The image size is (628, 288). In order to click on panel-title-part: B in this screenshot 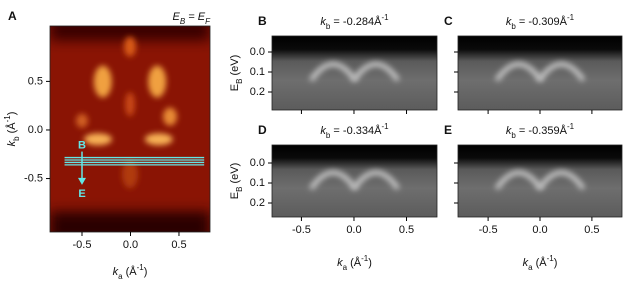, I will do `click(183, 21)`.